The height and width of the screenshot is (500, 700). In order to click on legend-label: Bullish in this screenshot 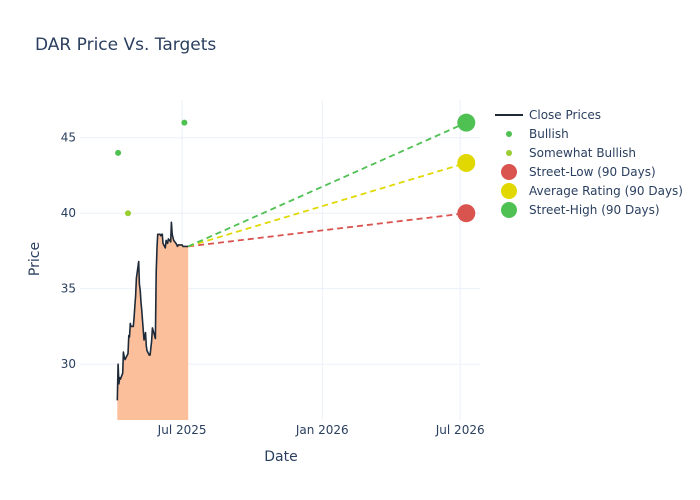, I will do `click(549, 134)`.